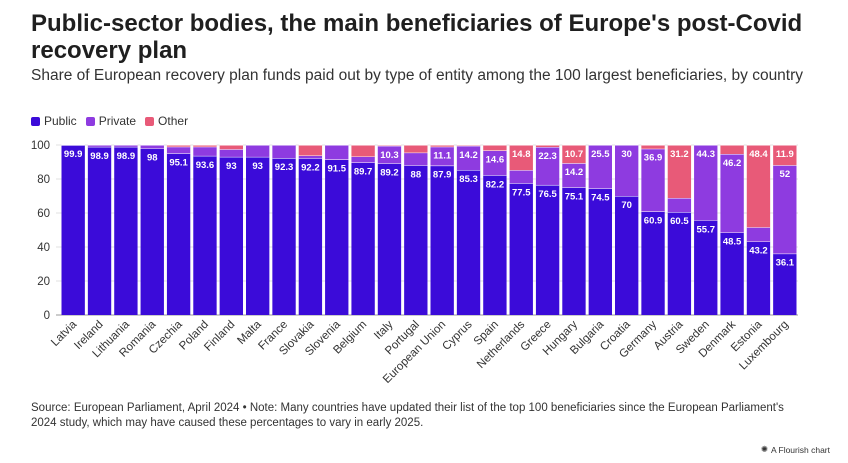 The height and width of the screenshot is (463, 848). What do you see at coordinates (205, 151) in the screenshot?
I see `bar-poland-private` at bounding box center [205, 151].